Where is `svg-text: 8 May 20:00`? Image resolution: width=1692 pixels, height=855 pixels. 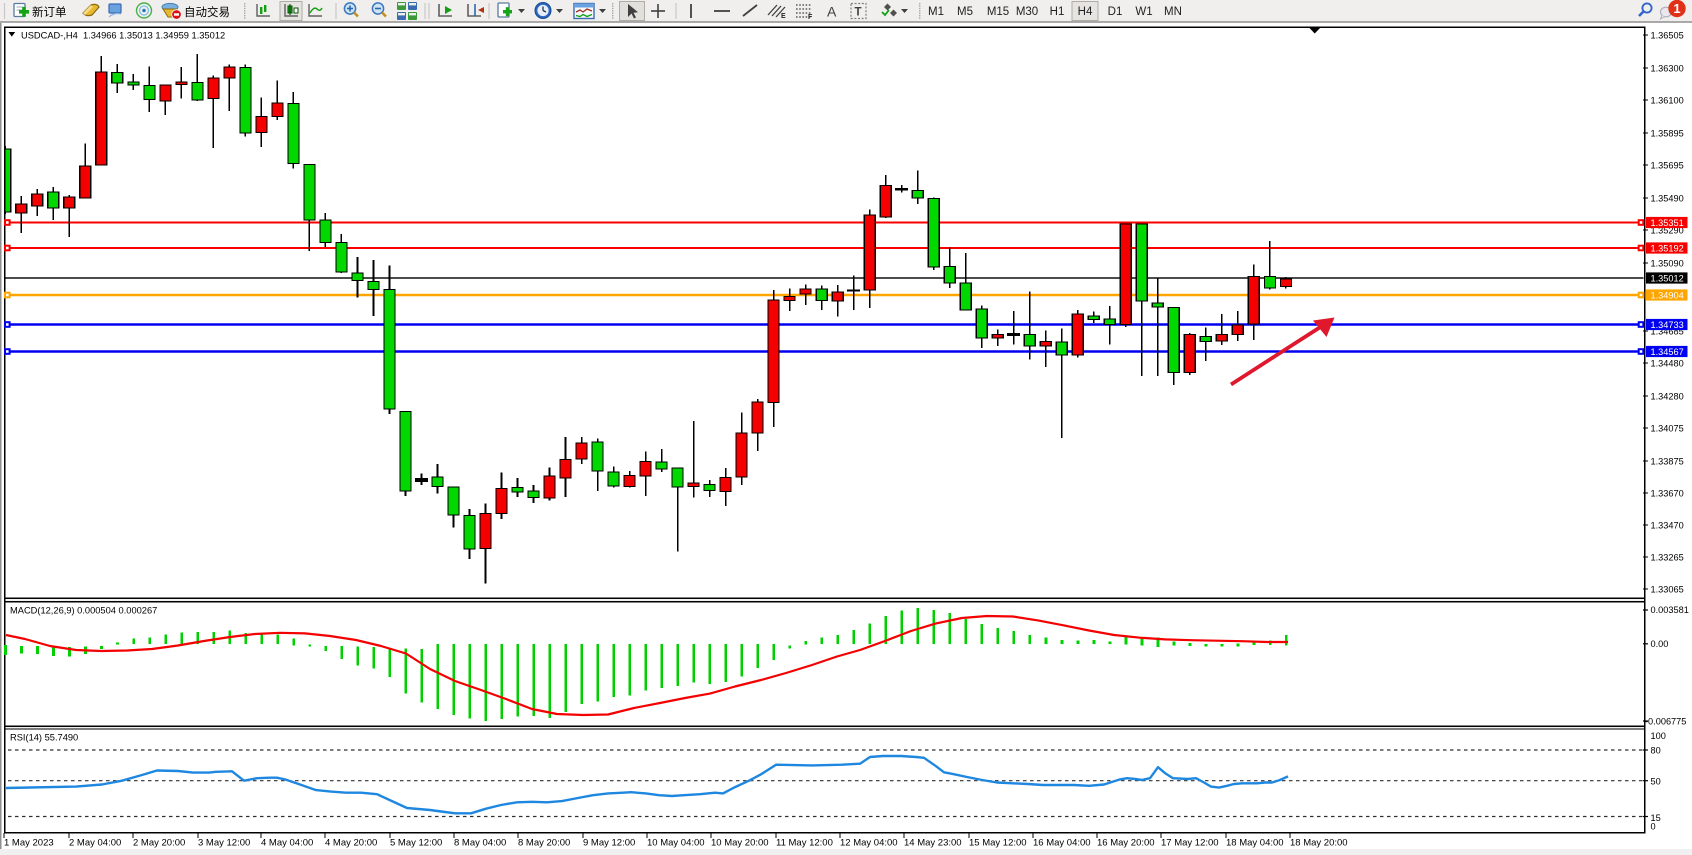 svg-text: 8 May 20:00 is located at coordinates (544, 843).